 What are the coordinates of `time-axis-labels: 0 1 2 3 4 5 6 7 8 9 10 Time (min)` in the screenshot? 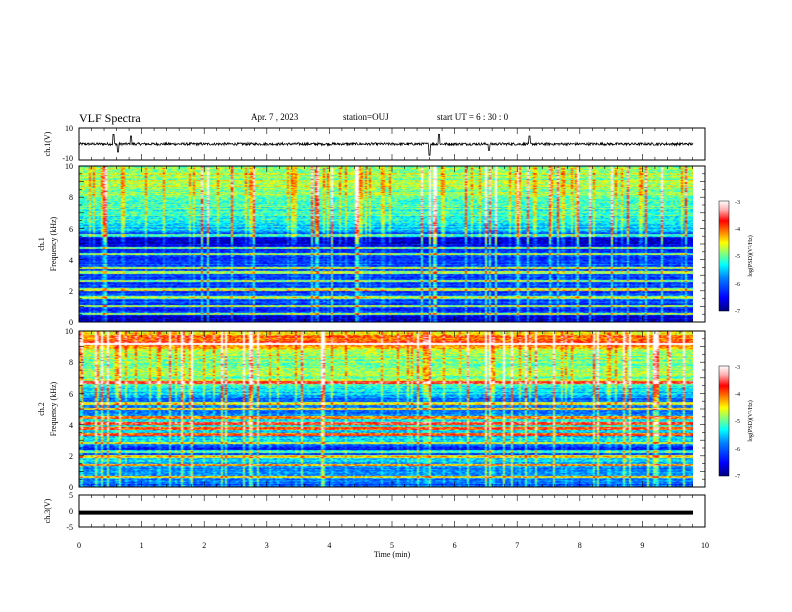 It's located at (393, 550).